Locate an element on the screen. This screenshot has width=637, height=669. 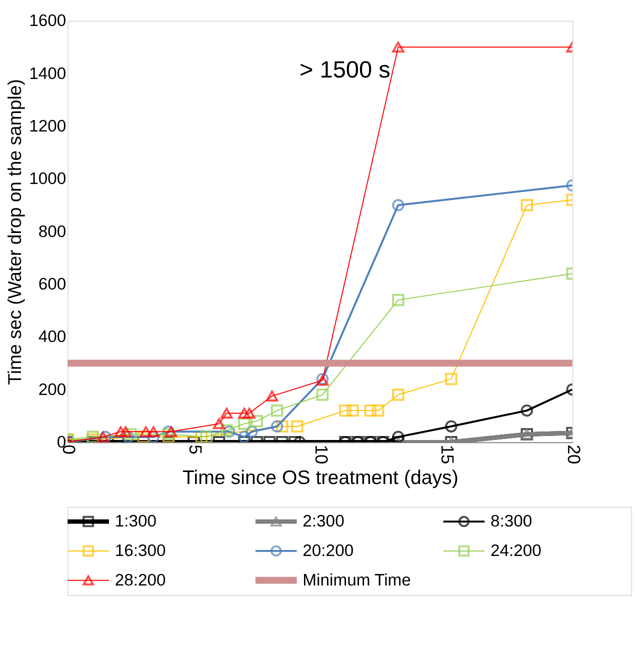
legend-label: 8:300 is located at coordinates (511, 520).